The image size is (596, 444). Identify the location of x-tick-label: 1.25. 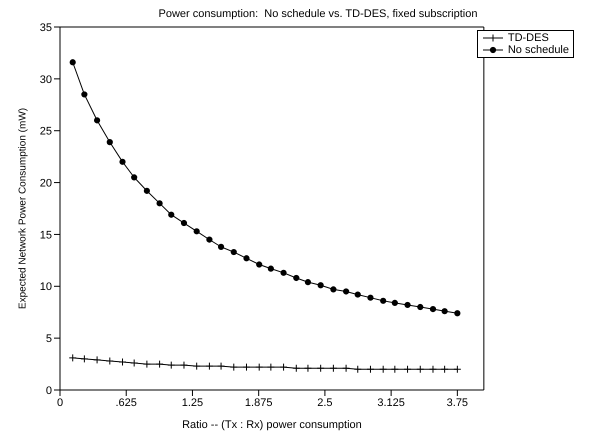
(193, 402).